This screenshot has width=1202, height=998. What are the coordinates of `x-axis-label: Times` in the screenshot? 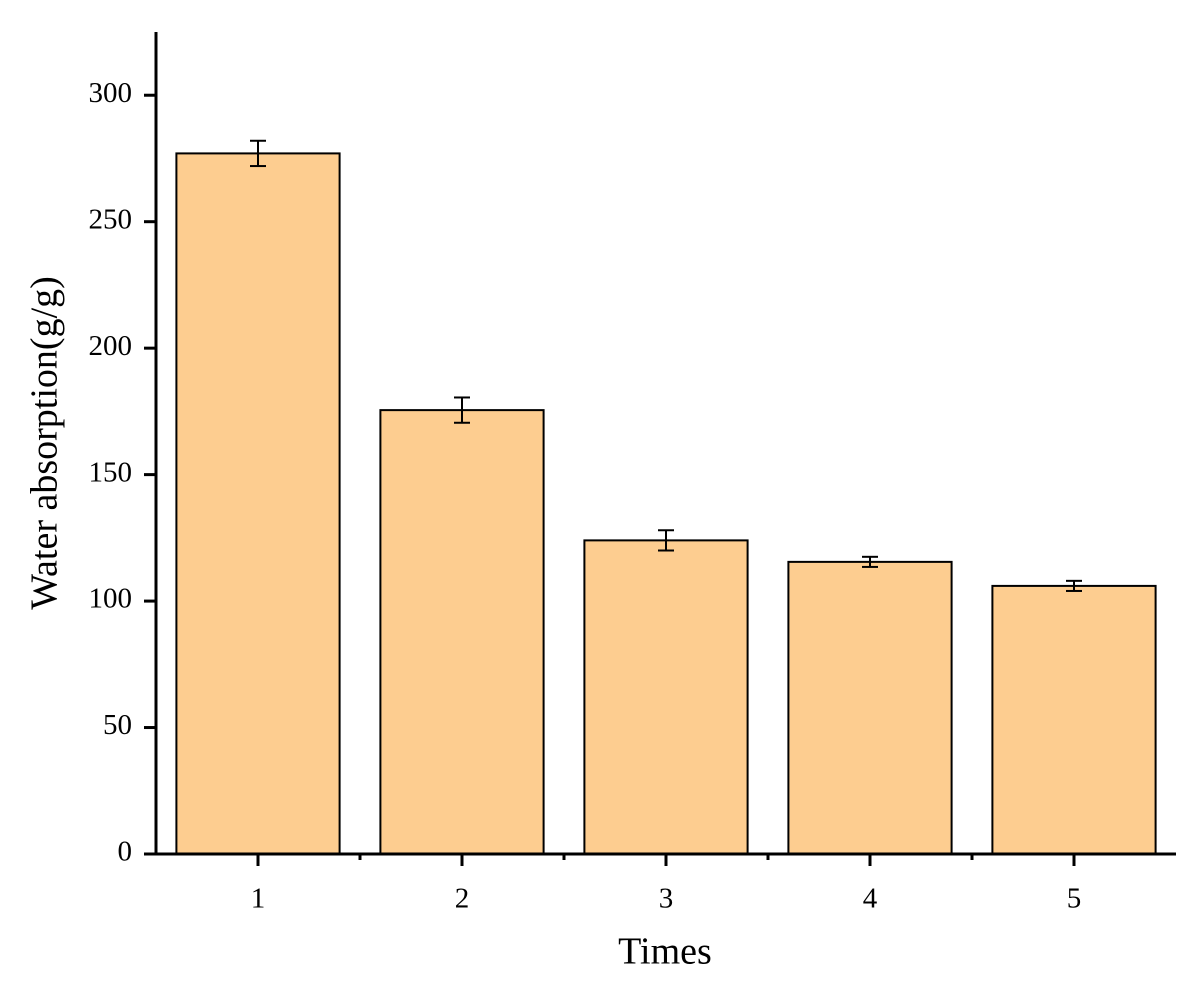 It's located at (665, 952).